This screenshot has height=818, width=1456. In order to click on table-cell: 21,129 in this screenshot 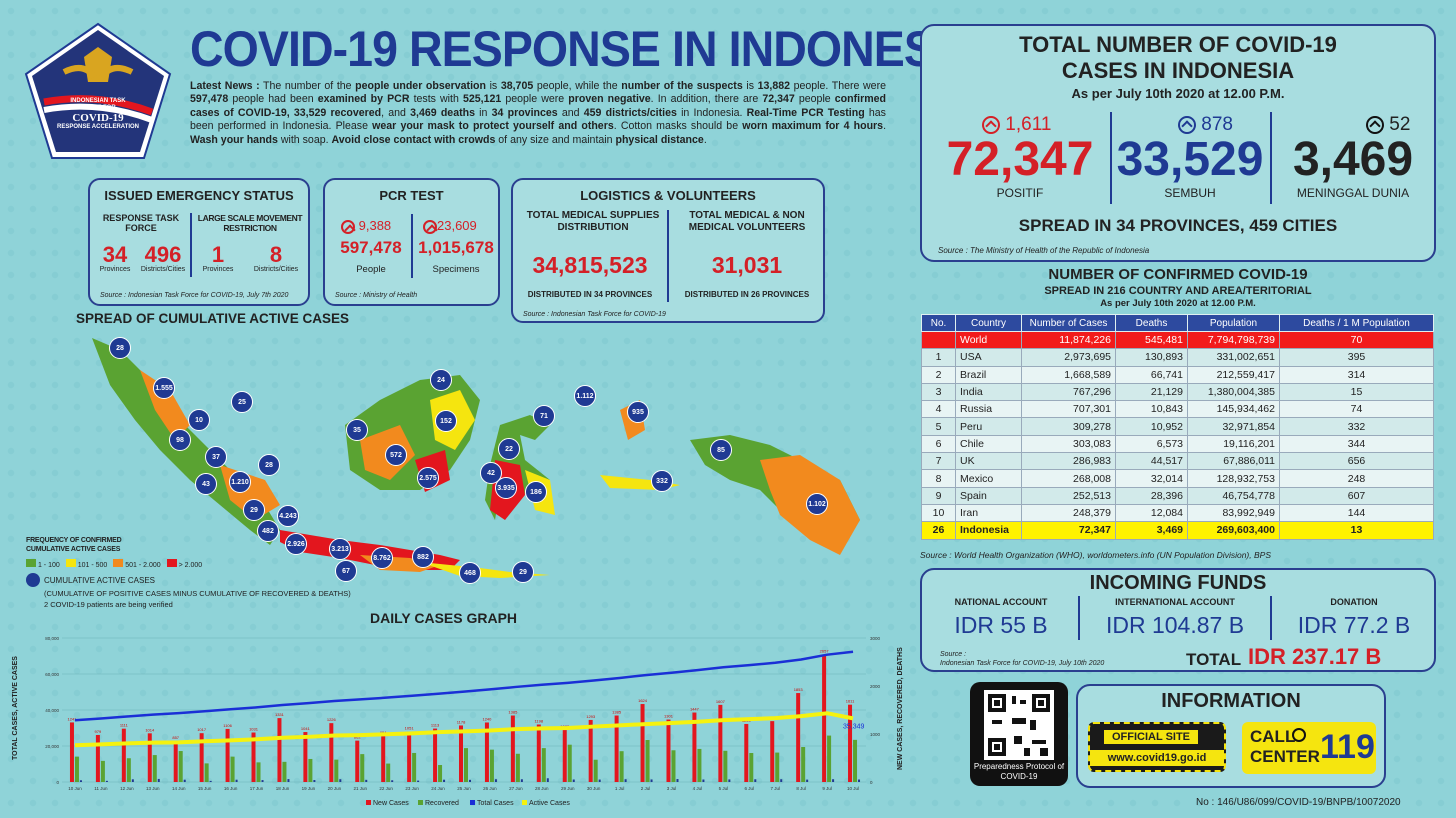, I will do `click(1151, 392)`.